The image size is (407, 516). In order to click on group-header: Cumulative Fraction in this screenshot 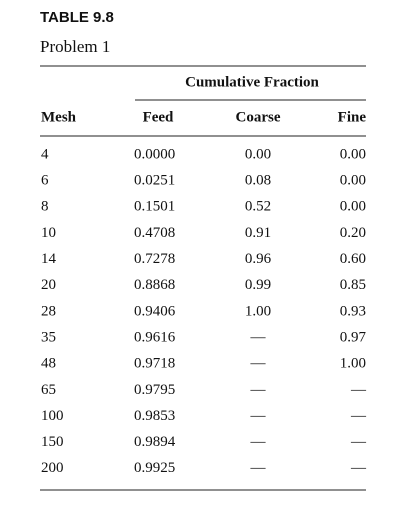, I will do `click(252, 82)`.